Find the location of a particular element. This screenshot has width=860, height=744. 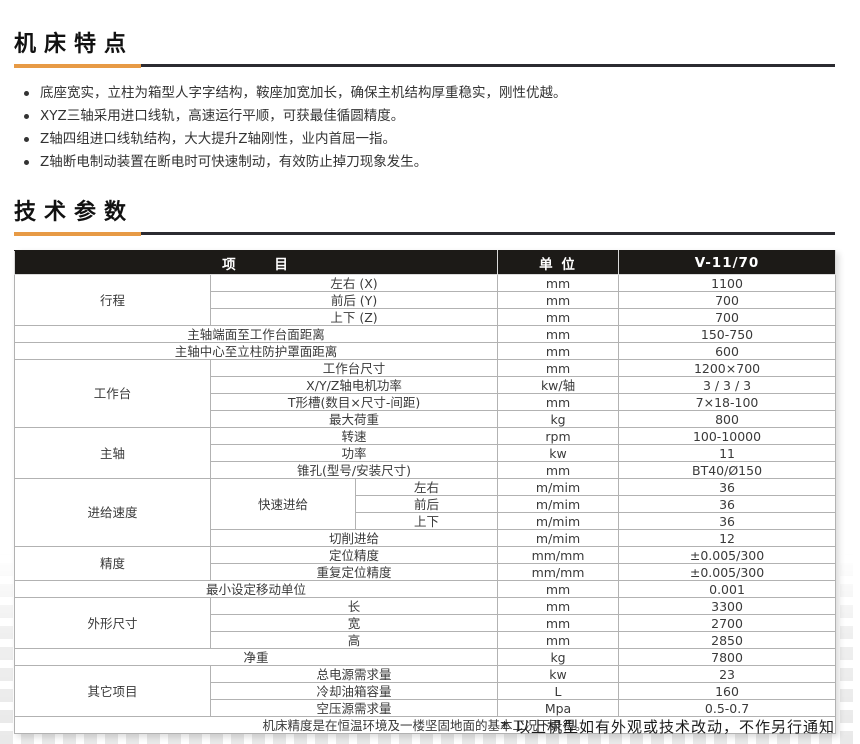

spec-row: 前后 (Y) mm 700 is located at coordinates (426, 300).